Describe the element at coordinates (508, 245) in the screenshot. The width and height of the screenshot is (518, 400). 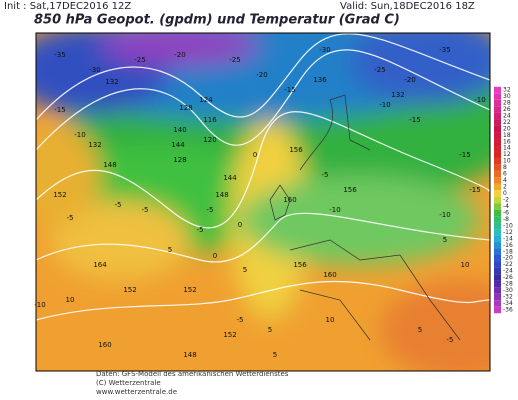
I see `colorbar-label: -16` at that location.